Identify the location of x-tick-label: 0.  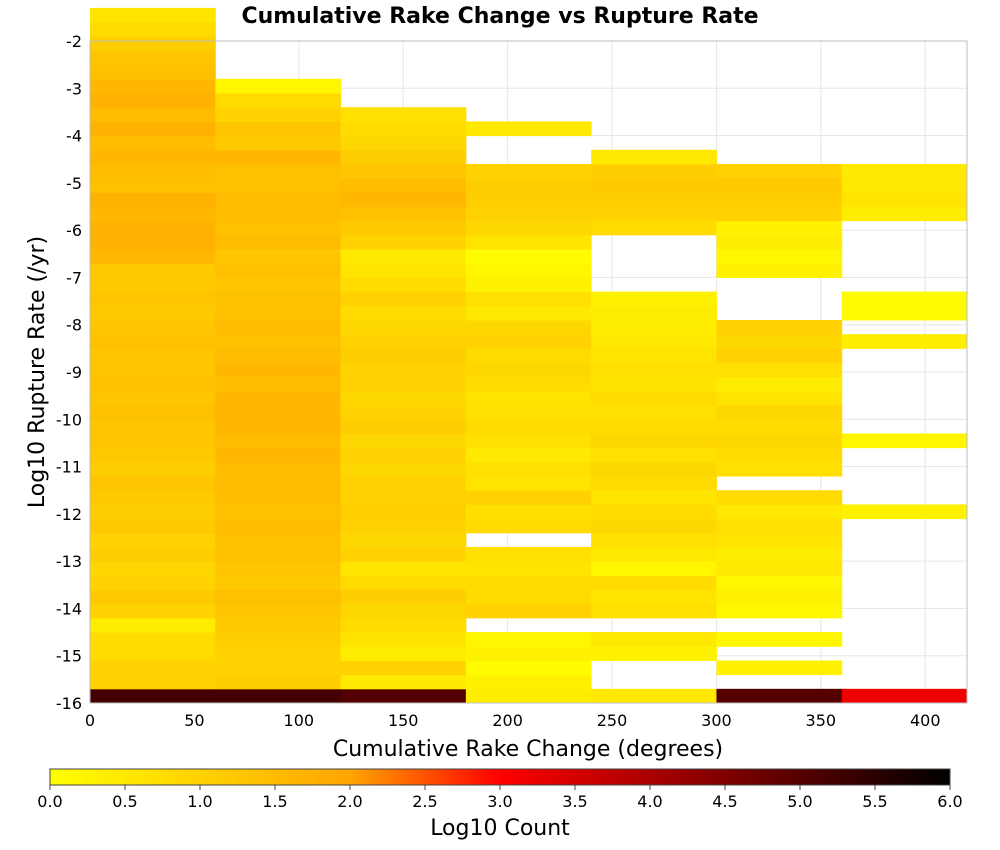
(90, 720).